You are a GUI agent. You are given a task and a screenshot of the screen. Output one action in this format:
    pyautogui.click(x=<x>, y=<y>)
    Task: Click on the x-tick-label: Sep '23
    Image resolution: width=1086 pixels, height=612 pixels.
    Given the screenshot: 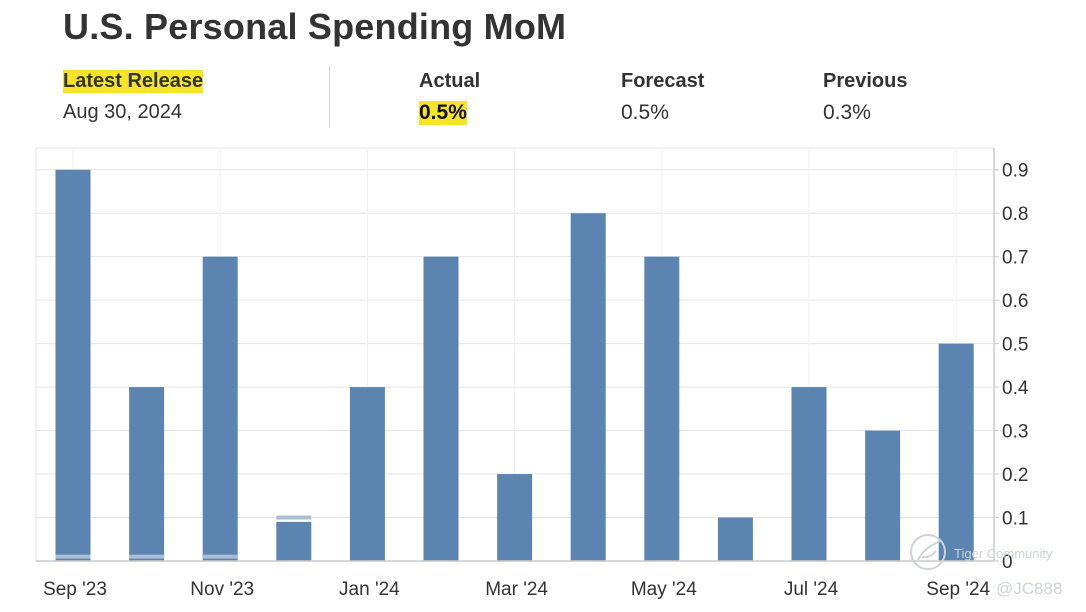 What is the action you would take?
    pyautogui.click(x=75, y=589)
    